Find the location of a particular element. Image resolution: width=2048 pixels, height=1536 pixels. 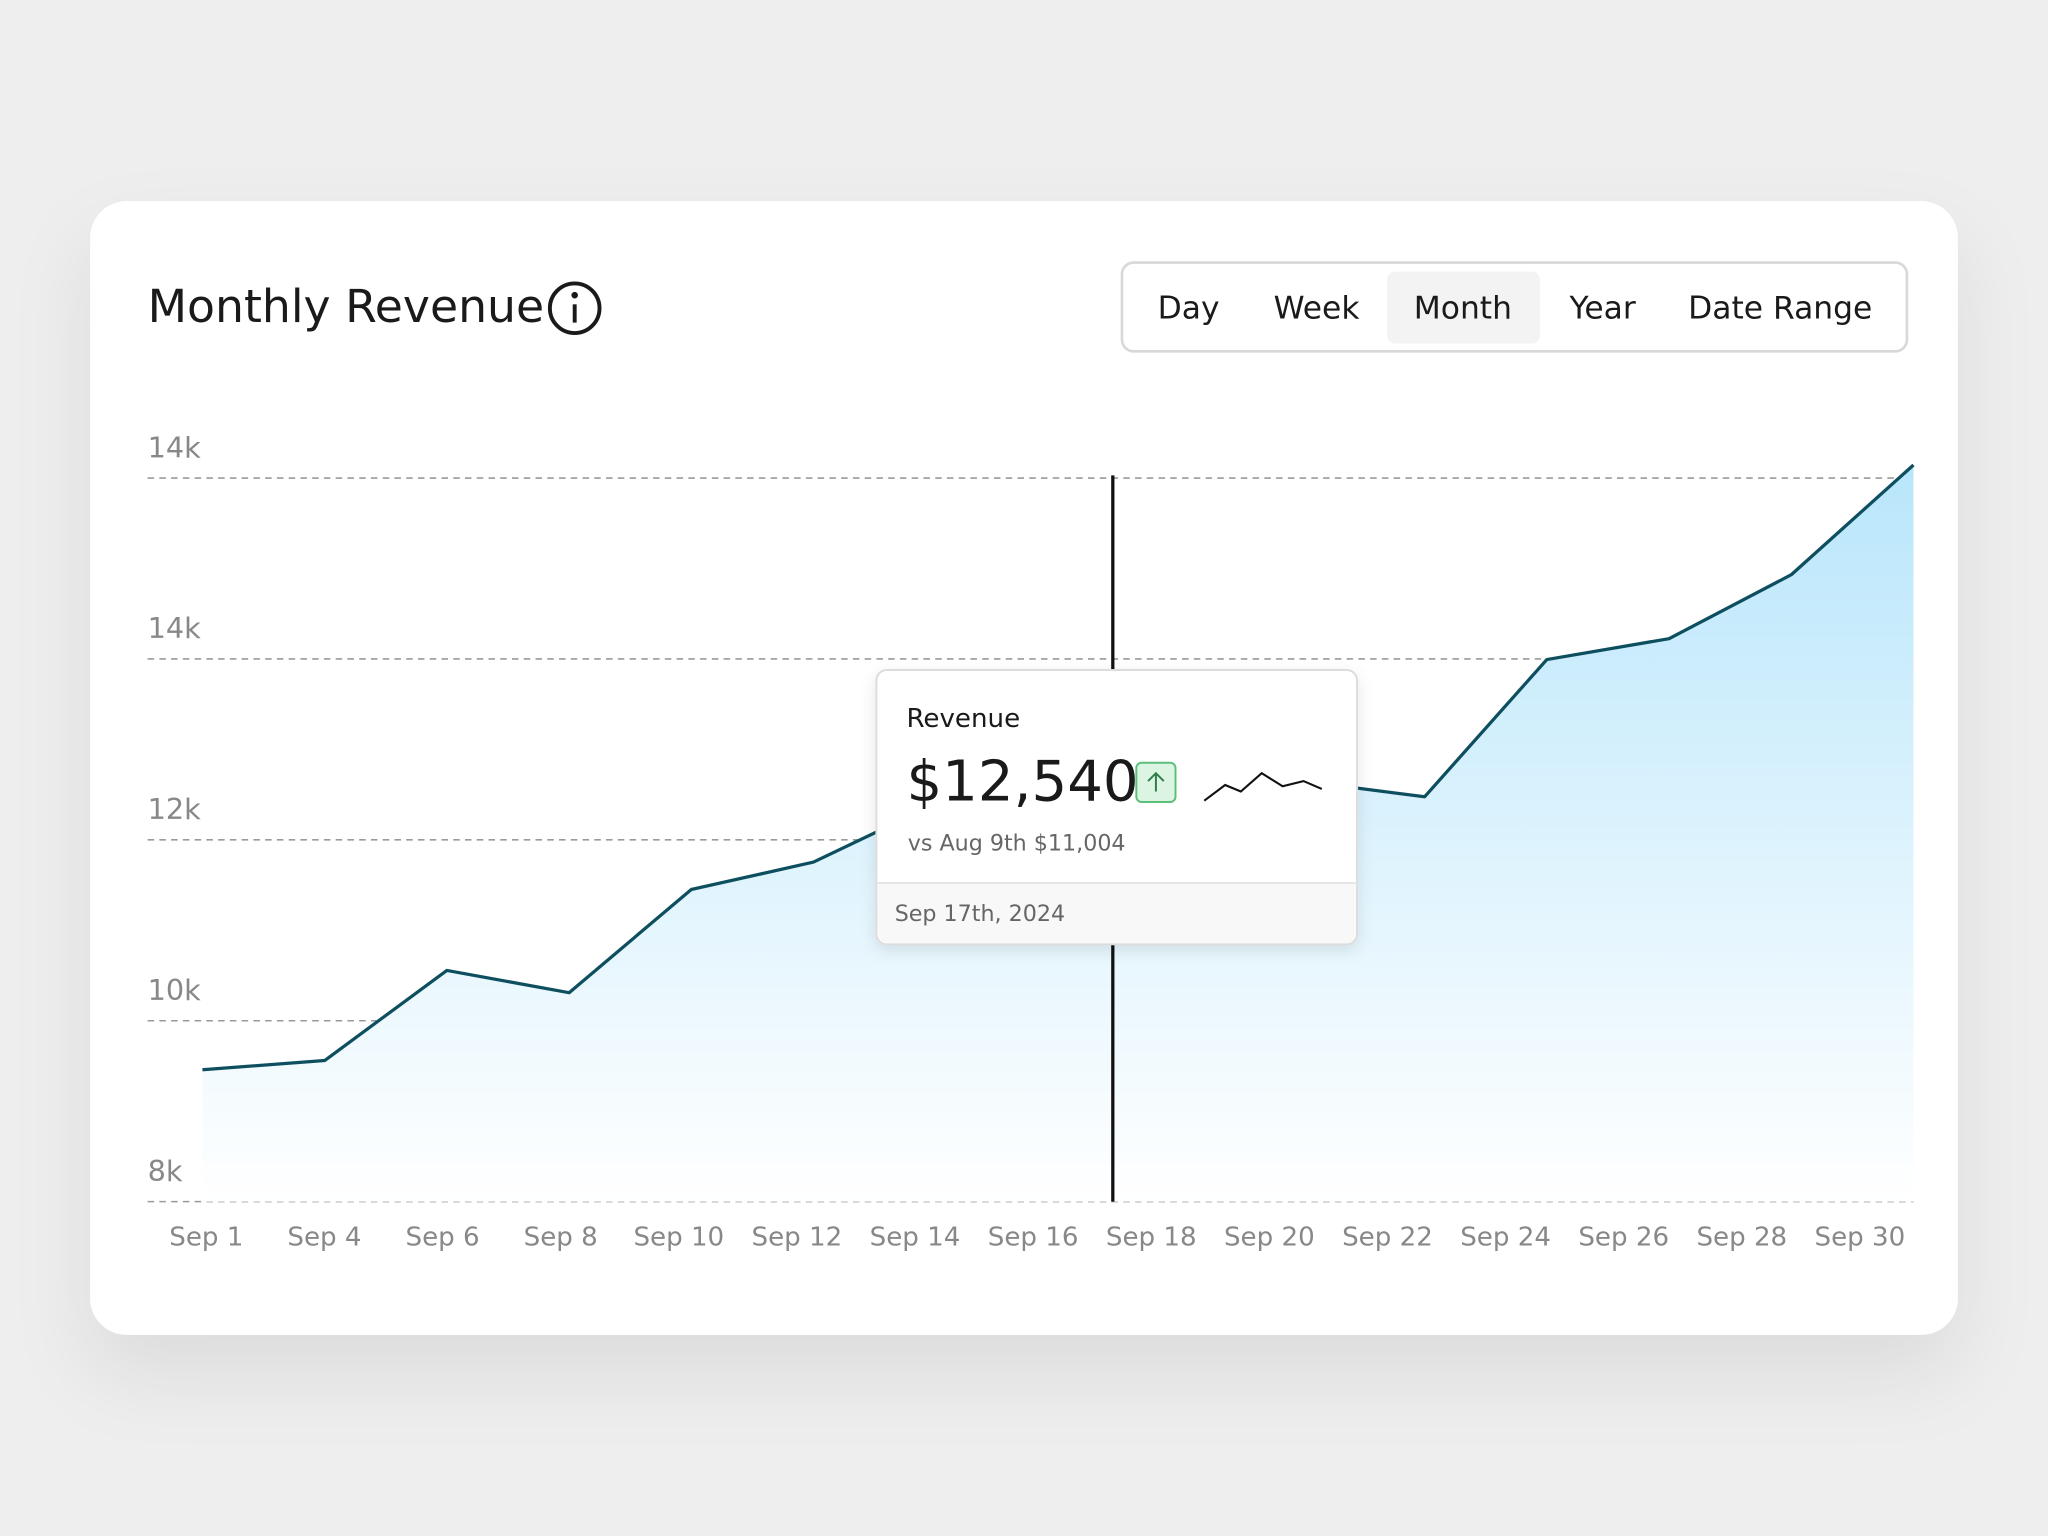

sparkline is located at coordinates (1263, 786).